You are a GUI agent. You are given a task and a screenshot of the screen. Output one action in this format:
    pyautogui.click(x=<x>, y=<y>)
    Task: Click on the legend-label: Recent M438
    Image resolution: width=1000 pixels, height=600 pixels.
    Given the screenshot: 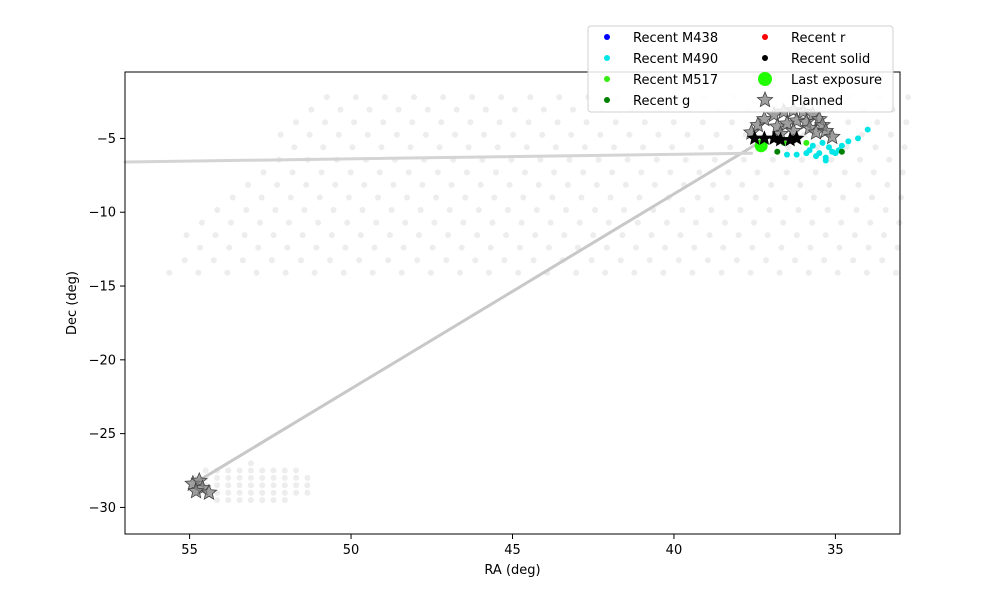 What is the action you would take?
    pyautogui.click(x=675, y=38)
    